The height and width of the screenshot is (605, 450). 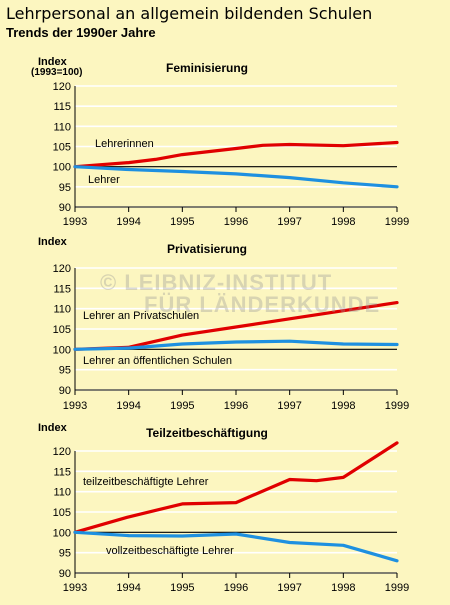 What do you see at coordinates (207, 68) in the screenshot?
I see `chart-title: Feminisierung` at bounding box center [207, 68].